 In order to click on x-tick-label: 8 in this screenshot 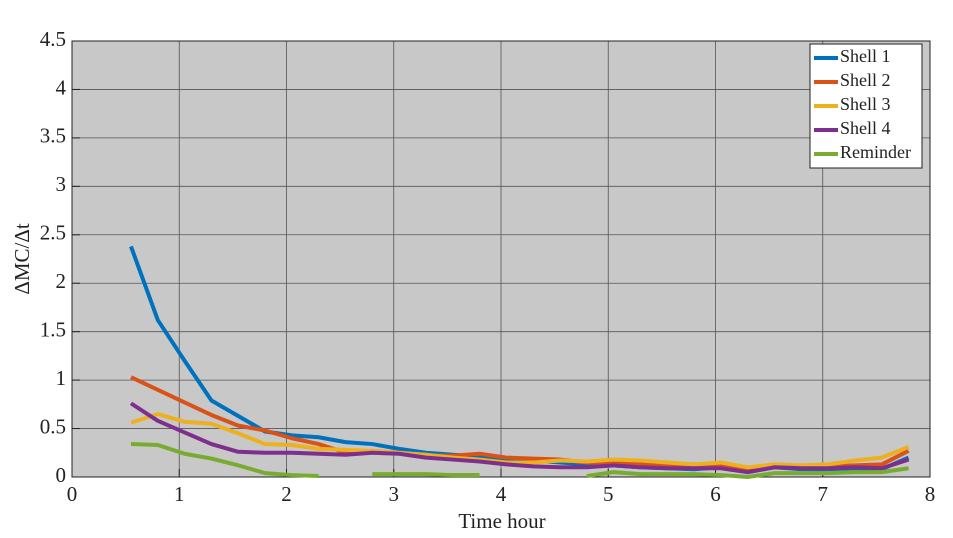, I will do `click(930, 494)`.